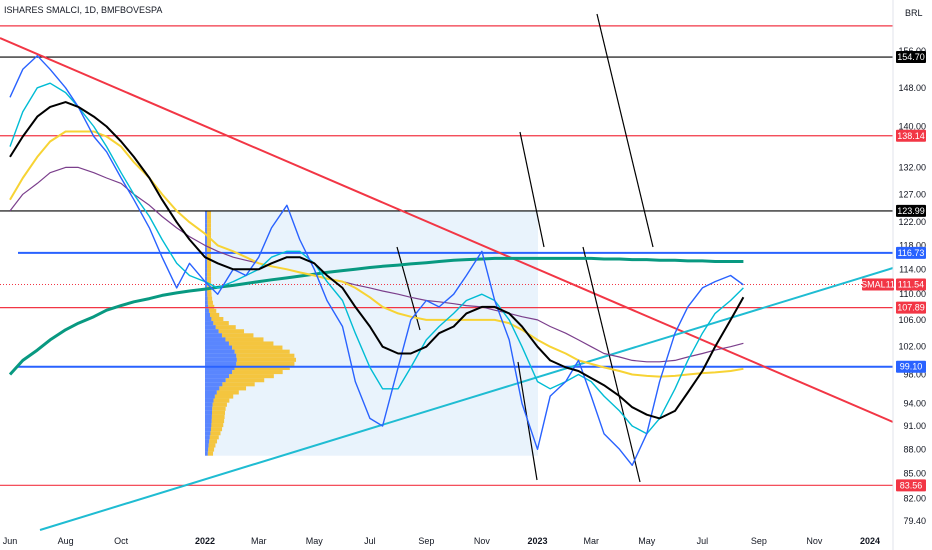 Image resolution: width=932 pixels, height=550 pixels. Describe the element at coordinates (911, 485) in the screenshot. I see `price-tag-label: 83.56` at that location.